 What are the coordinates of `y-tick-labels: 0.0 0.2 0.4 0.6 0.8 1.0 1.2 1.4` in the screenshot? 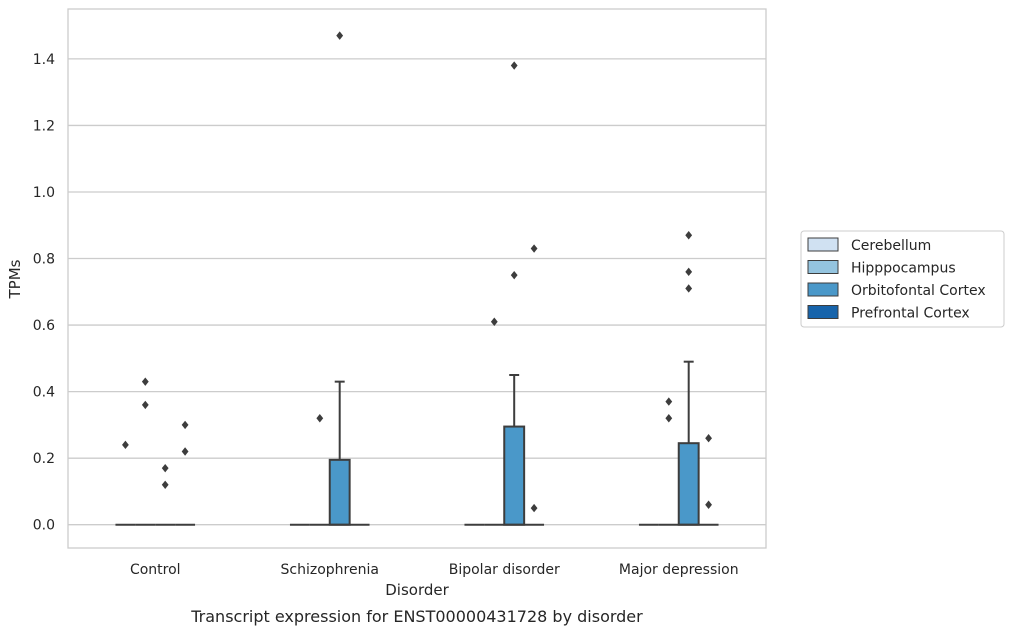 It's located at (44, 293).